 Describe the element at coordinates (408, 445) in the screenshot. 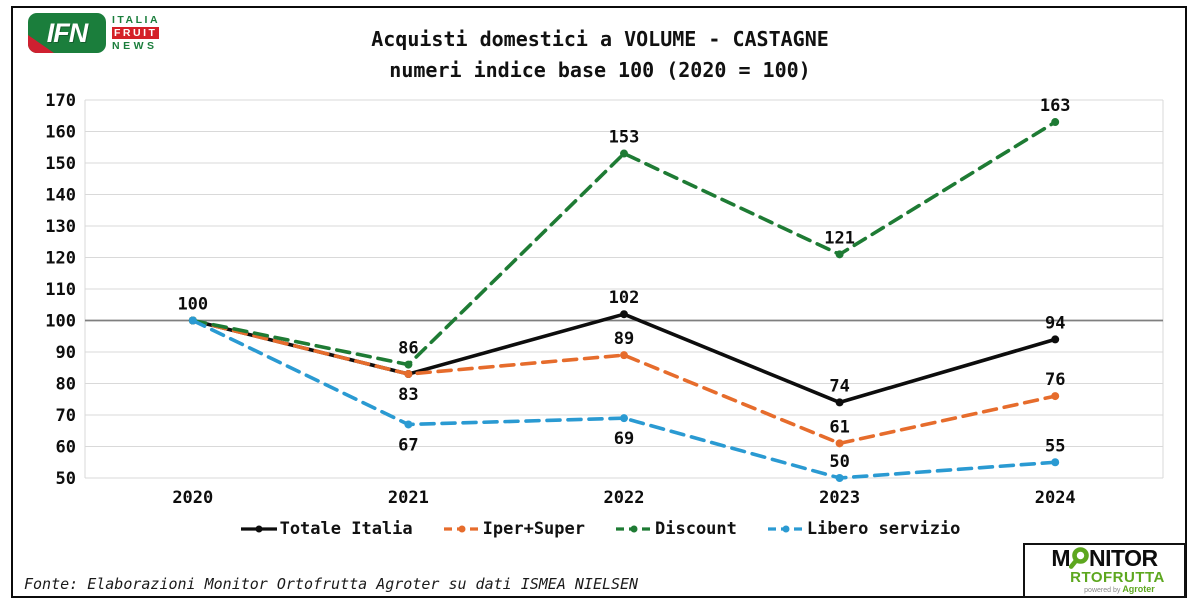

I see `svg-text: 67` at that location.